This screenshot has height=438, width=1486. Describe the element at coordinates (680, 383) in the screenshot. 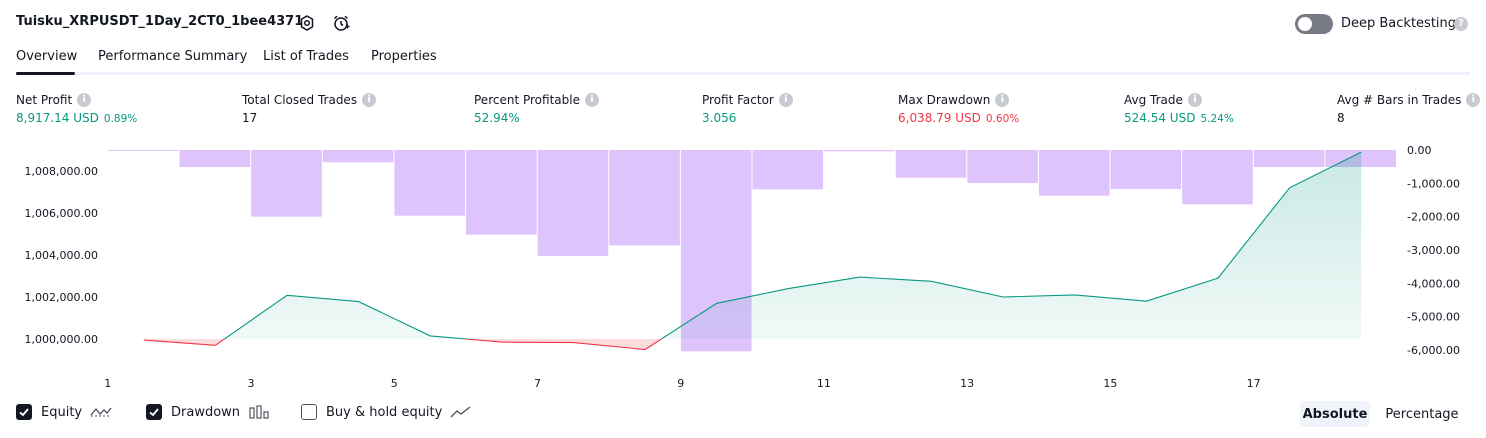

I see `x-axis-tick-label: 9` at that location.